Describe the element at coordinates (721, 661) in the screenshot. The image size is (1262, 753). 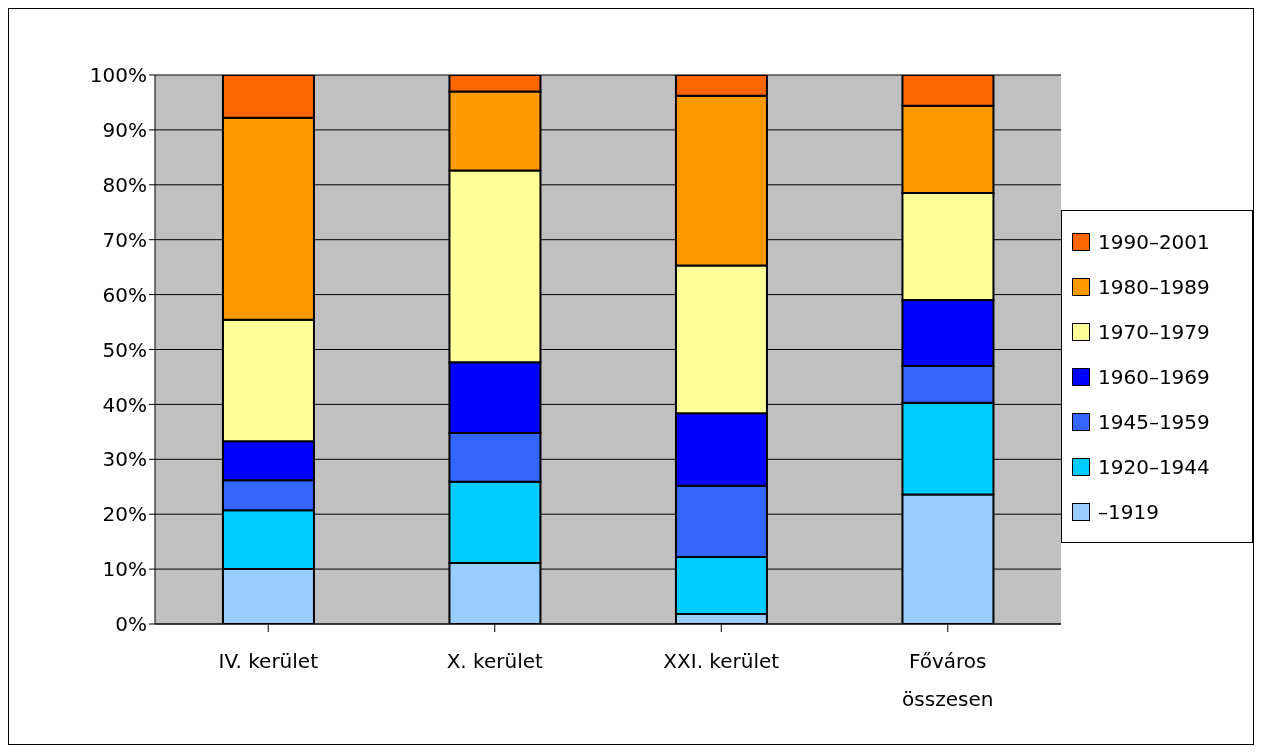
I see `x-tick-label: XXI. kerület` at that location.